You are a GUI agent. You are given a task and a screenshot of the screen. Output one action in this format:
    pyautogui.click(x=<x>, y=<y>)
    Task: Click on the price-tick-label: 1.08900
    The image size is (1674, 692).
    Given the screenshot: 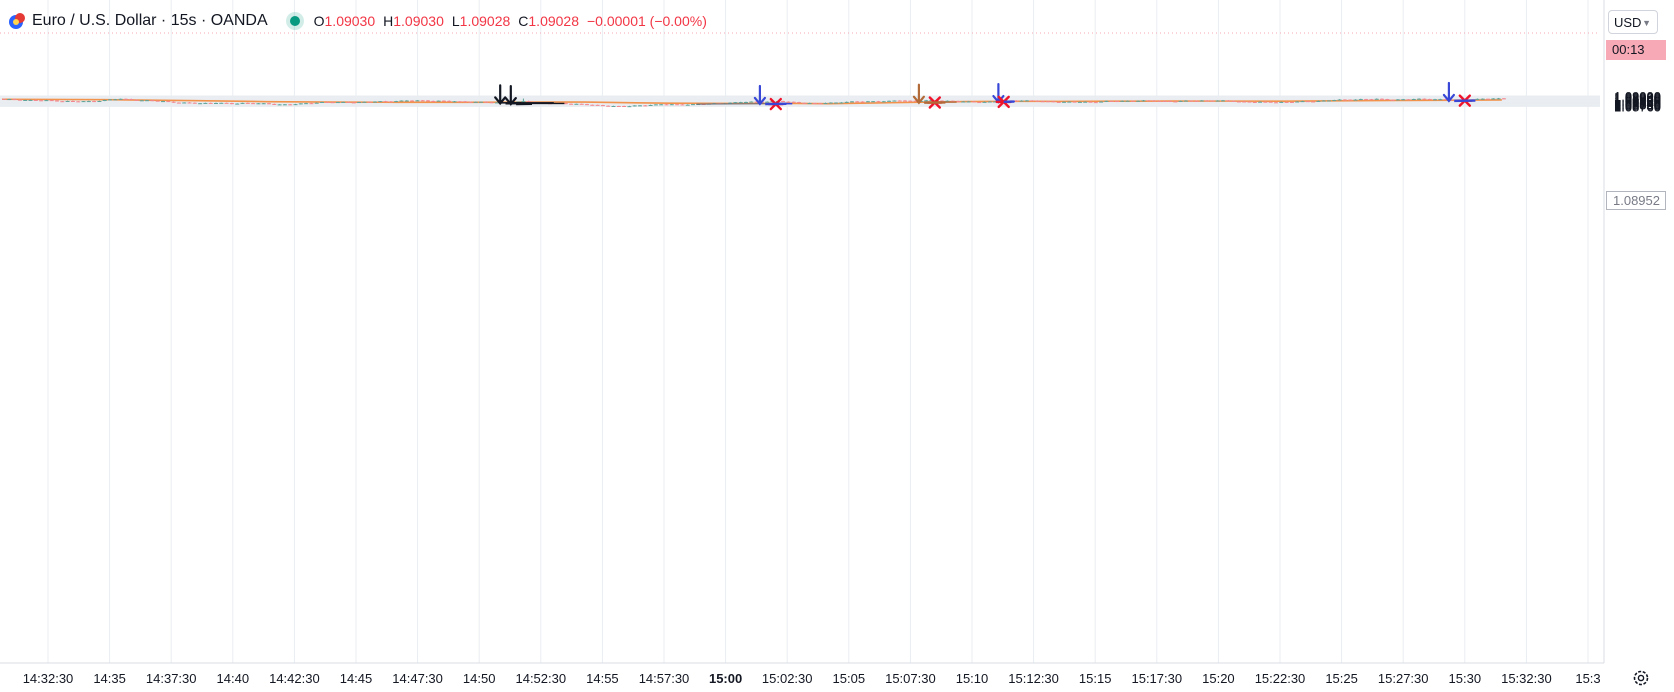 What is the action you would take?
    pyautogui.click(x=1637, y=100)
    